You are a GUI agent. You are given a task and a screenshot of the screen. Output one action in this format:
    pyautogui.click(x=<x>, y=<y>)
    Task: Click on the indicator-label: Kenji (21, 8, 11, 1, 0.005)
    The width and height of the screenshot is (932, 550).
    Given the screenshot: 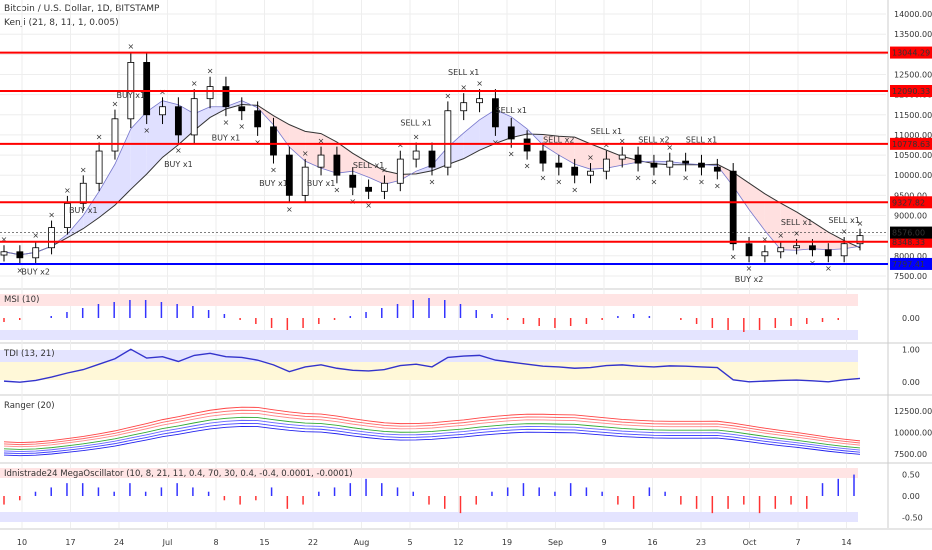 What is the action you would take?
    pyautogui.click(x=61, y=23)
    